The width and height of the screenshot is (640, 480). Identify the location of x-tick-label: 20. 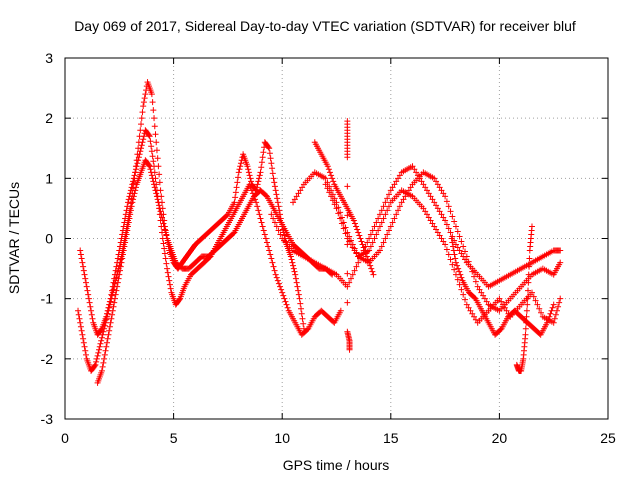
(500, 438).